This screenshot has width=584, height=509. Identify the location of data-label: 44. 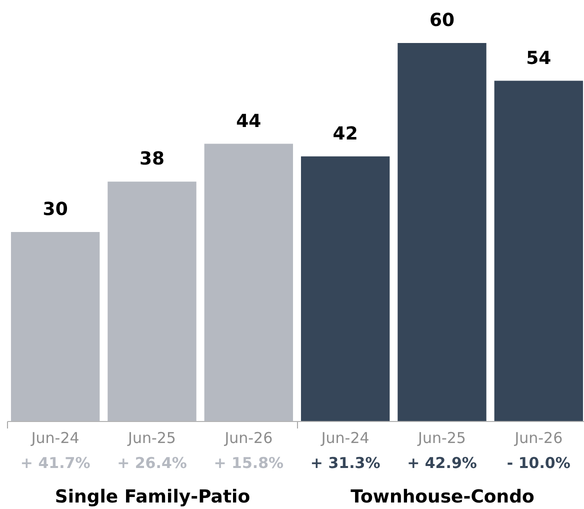
(249, 121).